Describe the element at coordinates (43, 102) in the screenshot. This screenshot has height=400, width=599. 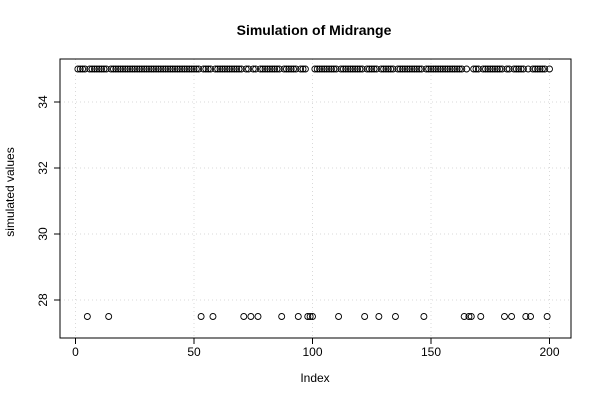
I see `y-tick-label: 34` at that location.